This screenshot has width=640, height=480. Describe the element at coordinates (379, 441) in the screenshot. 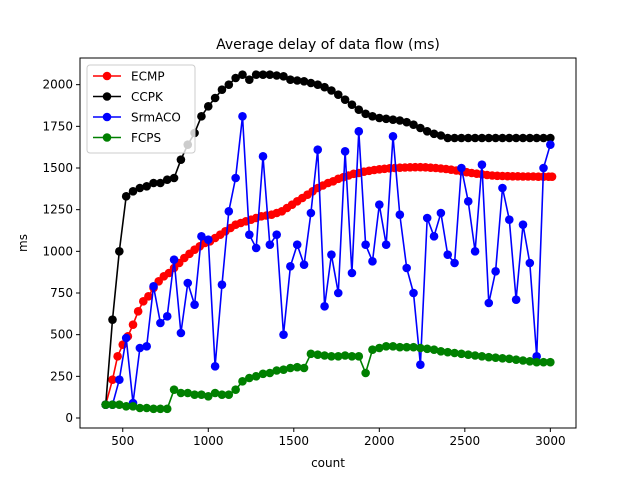

I see `x-tick-label: 2000` at that location.